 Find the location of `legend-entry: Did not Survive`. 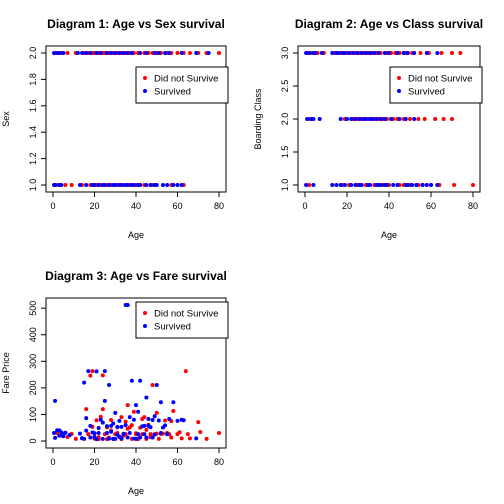

legend-entry: Did not Survive is located at coordinates (186, 314).